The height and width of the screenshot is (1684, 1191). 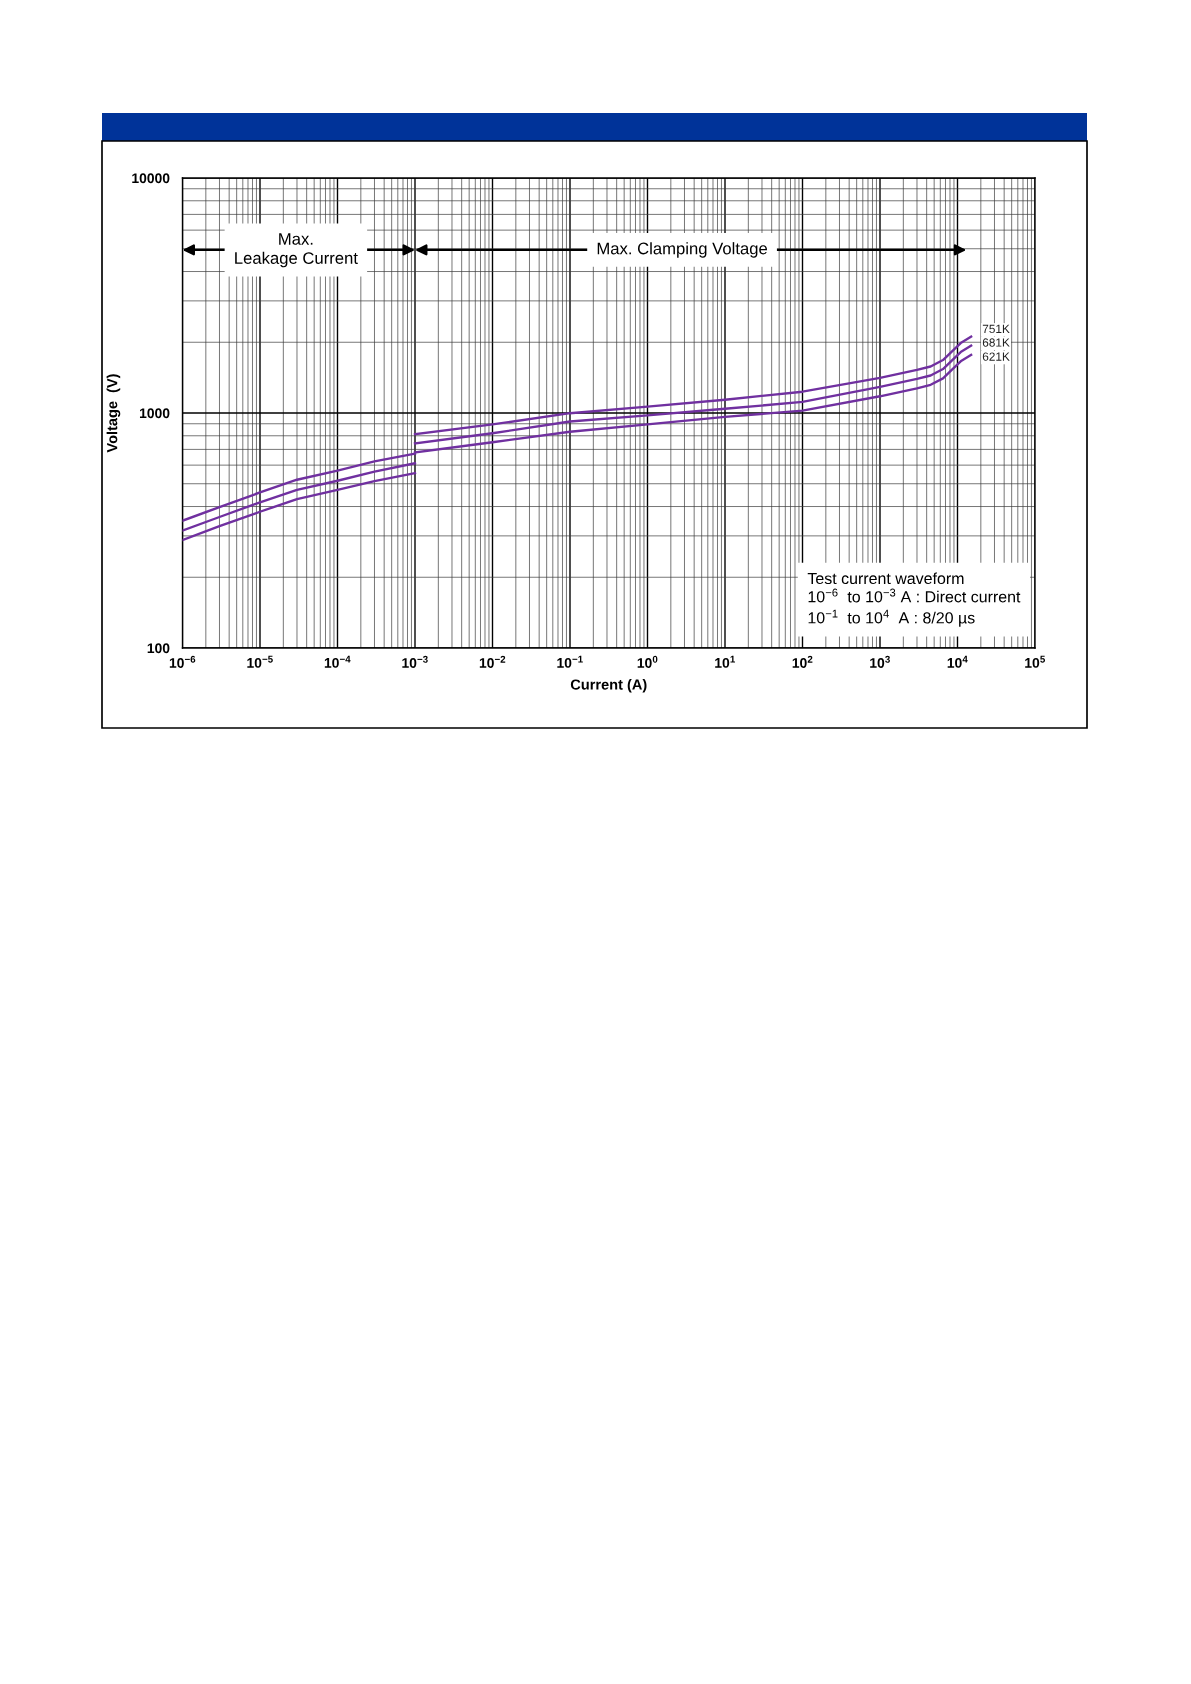 What do you see at coordinates (608, 686) in the screenshot?
I see `x-axis-title: Current (A)` at bounding box center [608, 686].